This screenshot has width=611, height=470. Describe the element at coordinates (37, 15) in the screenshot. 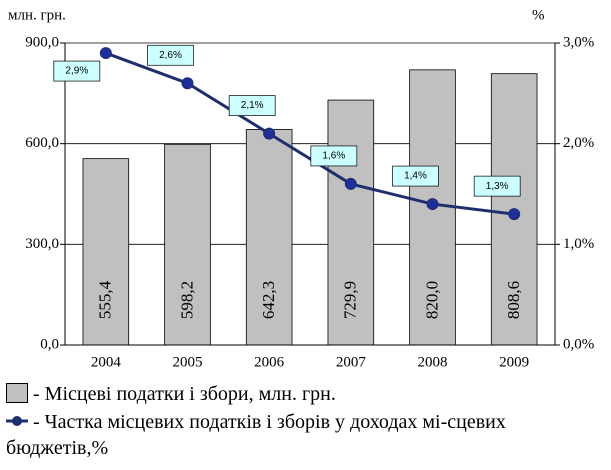

I see `y-axis-label: млн. грн.` at that location.